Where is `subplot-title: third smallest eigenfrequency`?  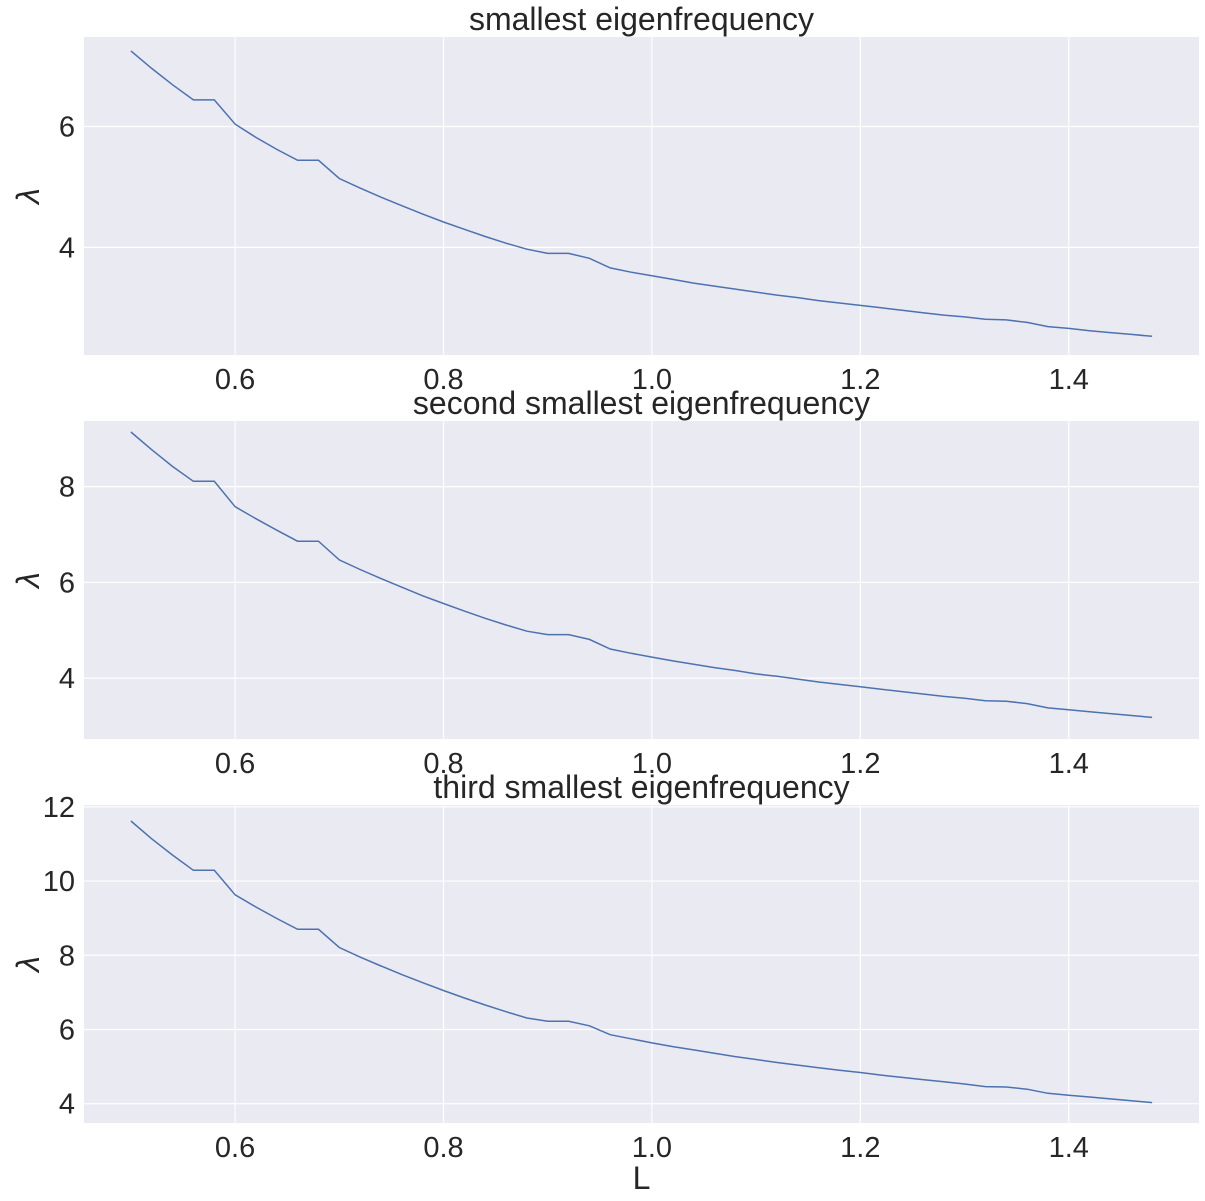 subplot-title: third smallest eigenfrequency is located at coordinates (641, 787).